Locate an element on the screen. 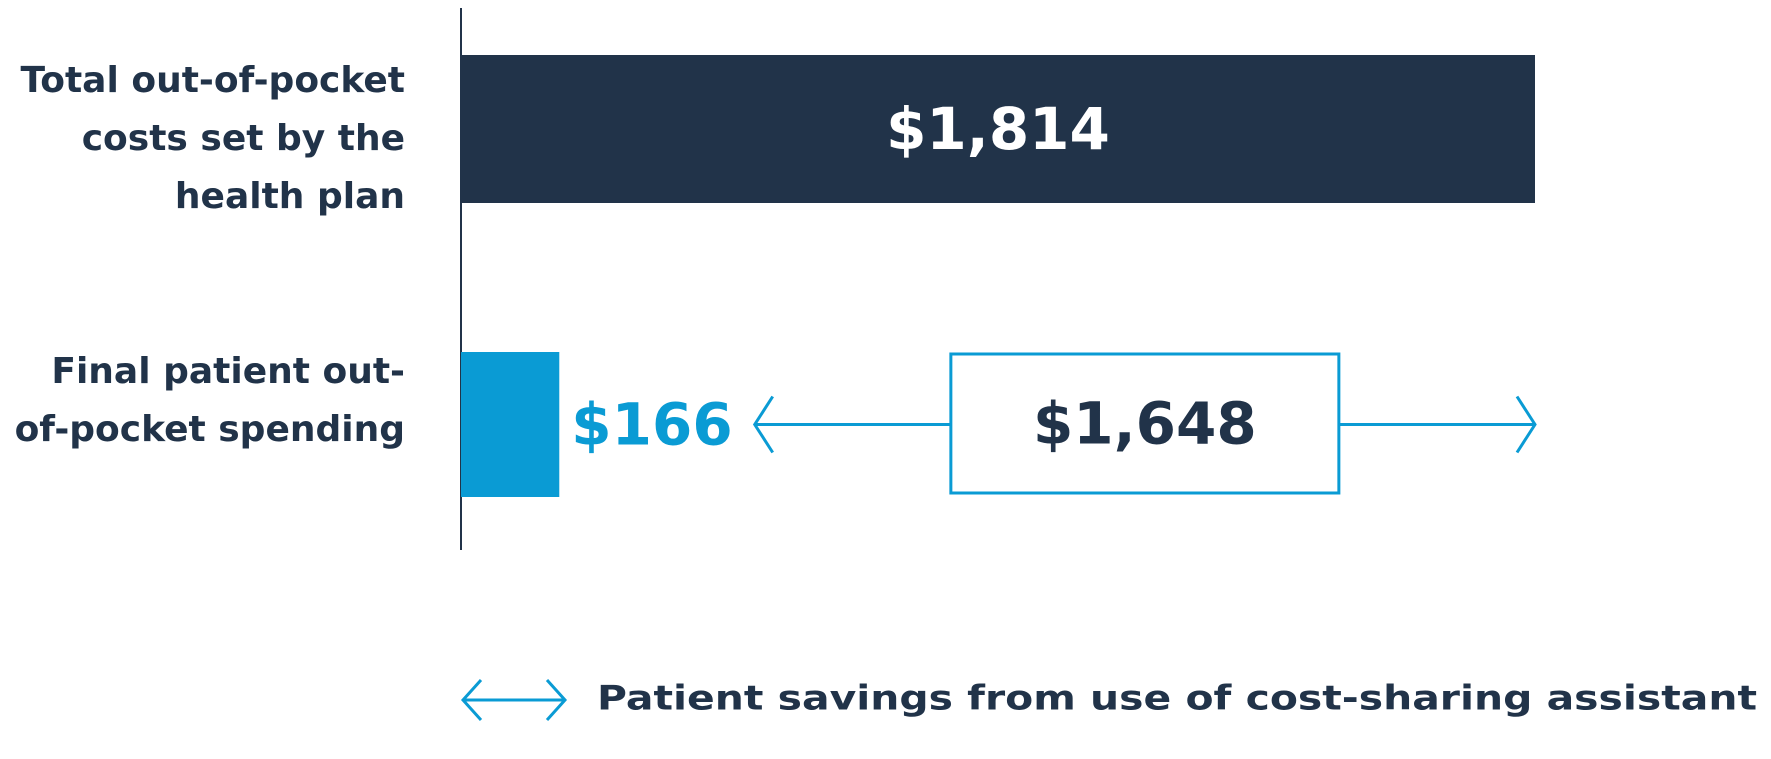 The image size is (1771, 759). savings-box is located at coordinates (1145, 423).